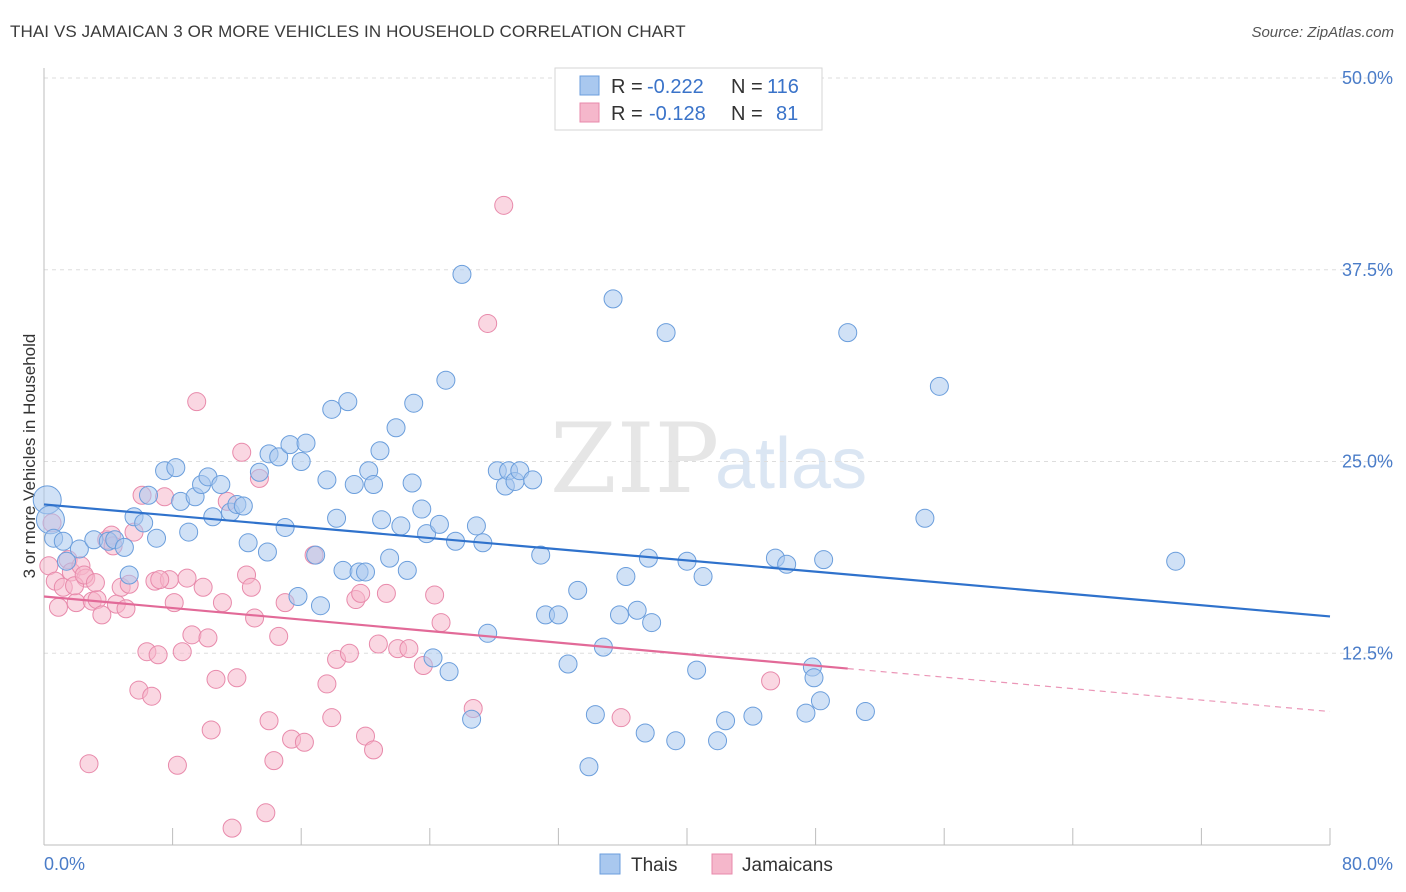  I want to click on y-tick-label: 25.0%, so click(1367, 462).